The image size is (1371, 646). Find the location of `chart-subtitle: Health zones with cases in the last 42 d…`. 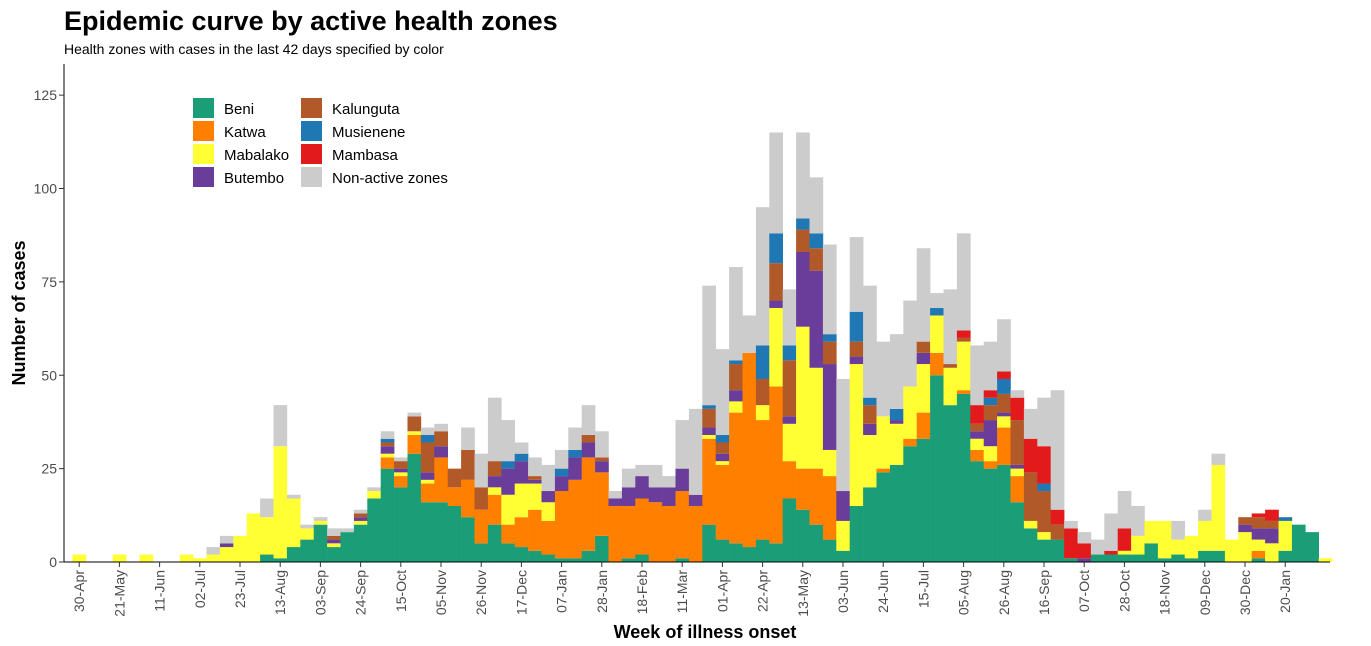

chart-subtitle: Health zones with cases in the last 42 d… is located at coordinates (254, 49).